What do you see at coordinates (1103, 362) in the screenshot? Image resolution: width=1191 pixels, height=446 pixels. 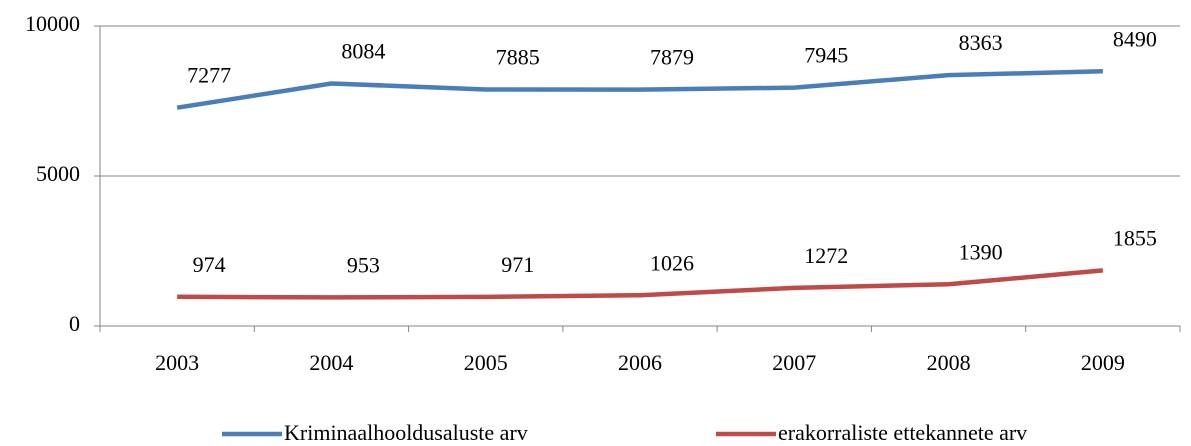 I see `x-tick-label: 2009` at bounding box center [1103, 362].